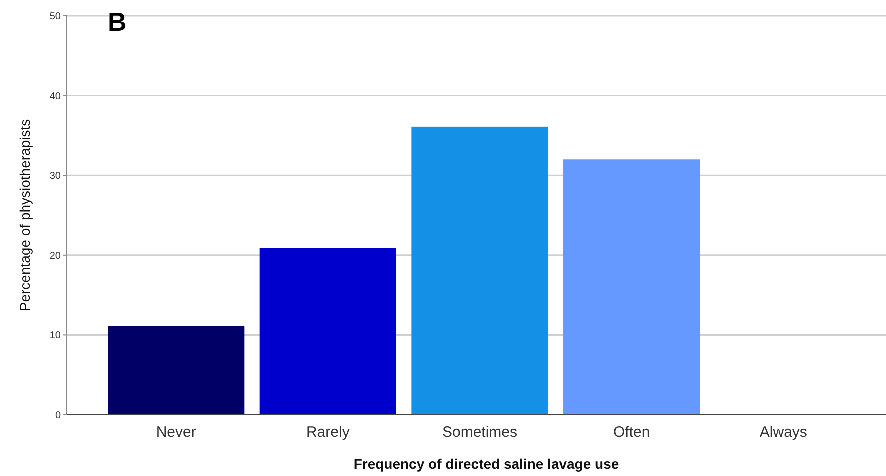 This screenshot has width=886, height=476. Describe the element at coordinates (56, 96) in the screenshot. I see `y-tick-label: 40` at that location.